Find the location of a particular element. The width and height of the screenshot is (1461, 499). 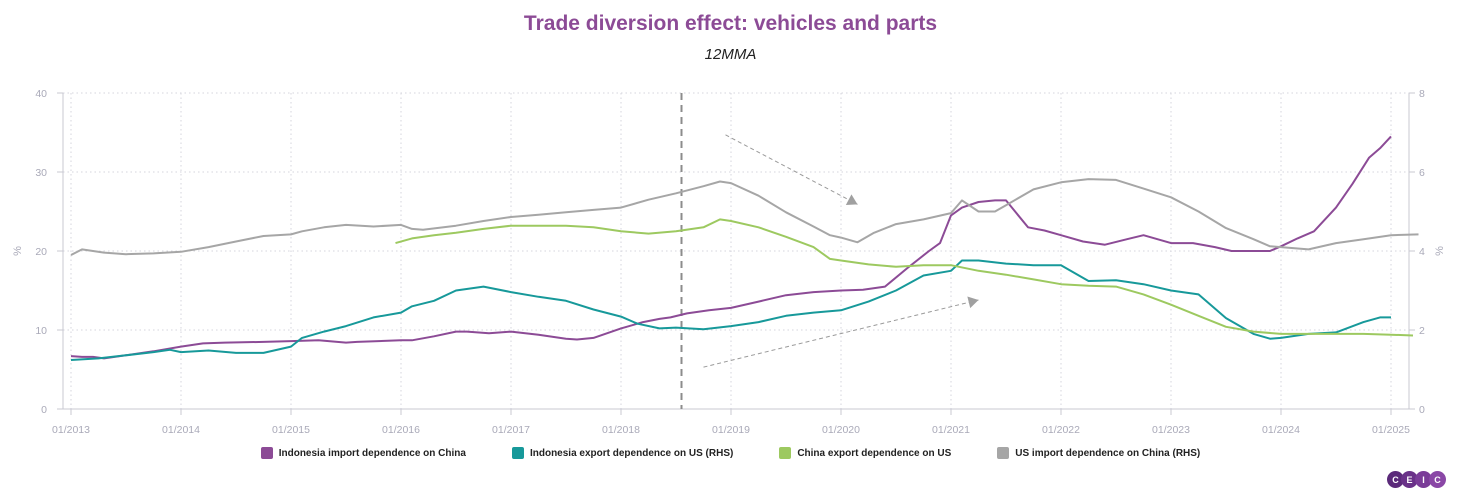

x-tick-label: 01/2024 is located at coordinates (1281, 430).